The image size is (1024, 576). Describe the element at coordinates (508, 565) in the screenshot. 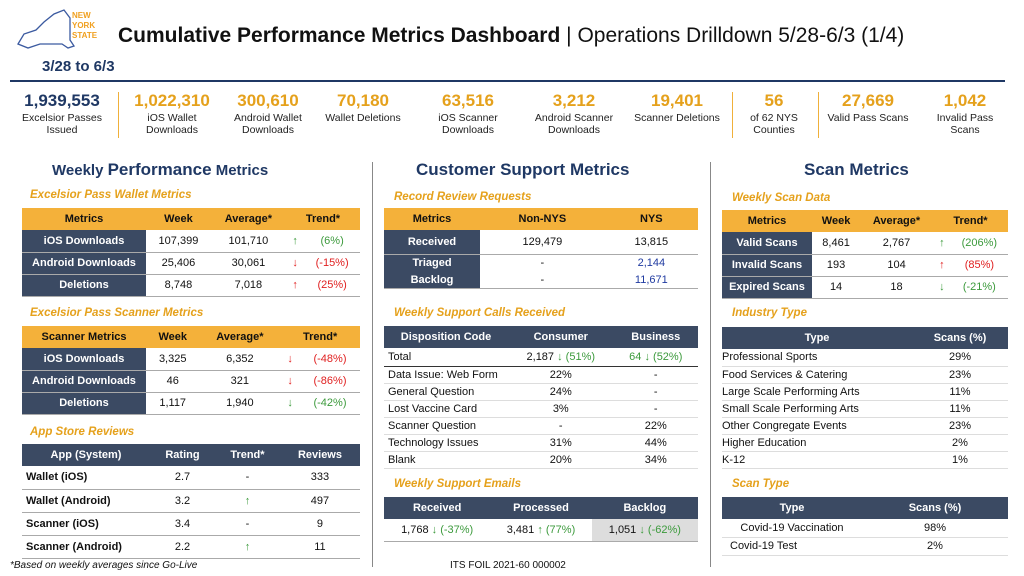

I see `foil-reference: ITS FOIL 2021-60 000002` at that location.